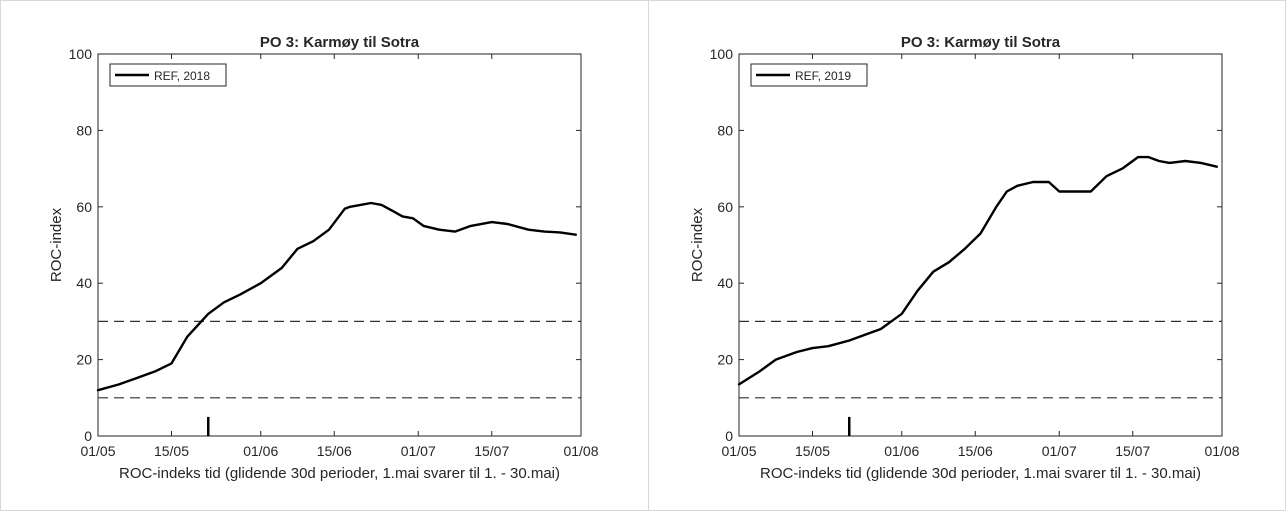 The width and height of the screenshot is (1286, 511). What do you see at coordinates (823, 76) in the screenshot?
I see `legend-label: REF, 2019` at bounding box center [823, 76].